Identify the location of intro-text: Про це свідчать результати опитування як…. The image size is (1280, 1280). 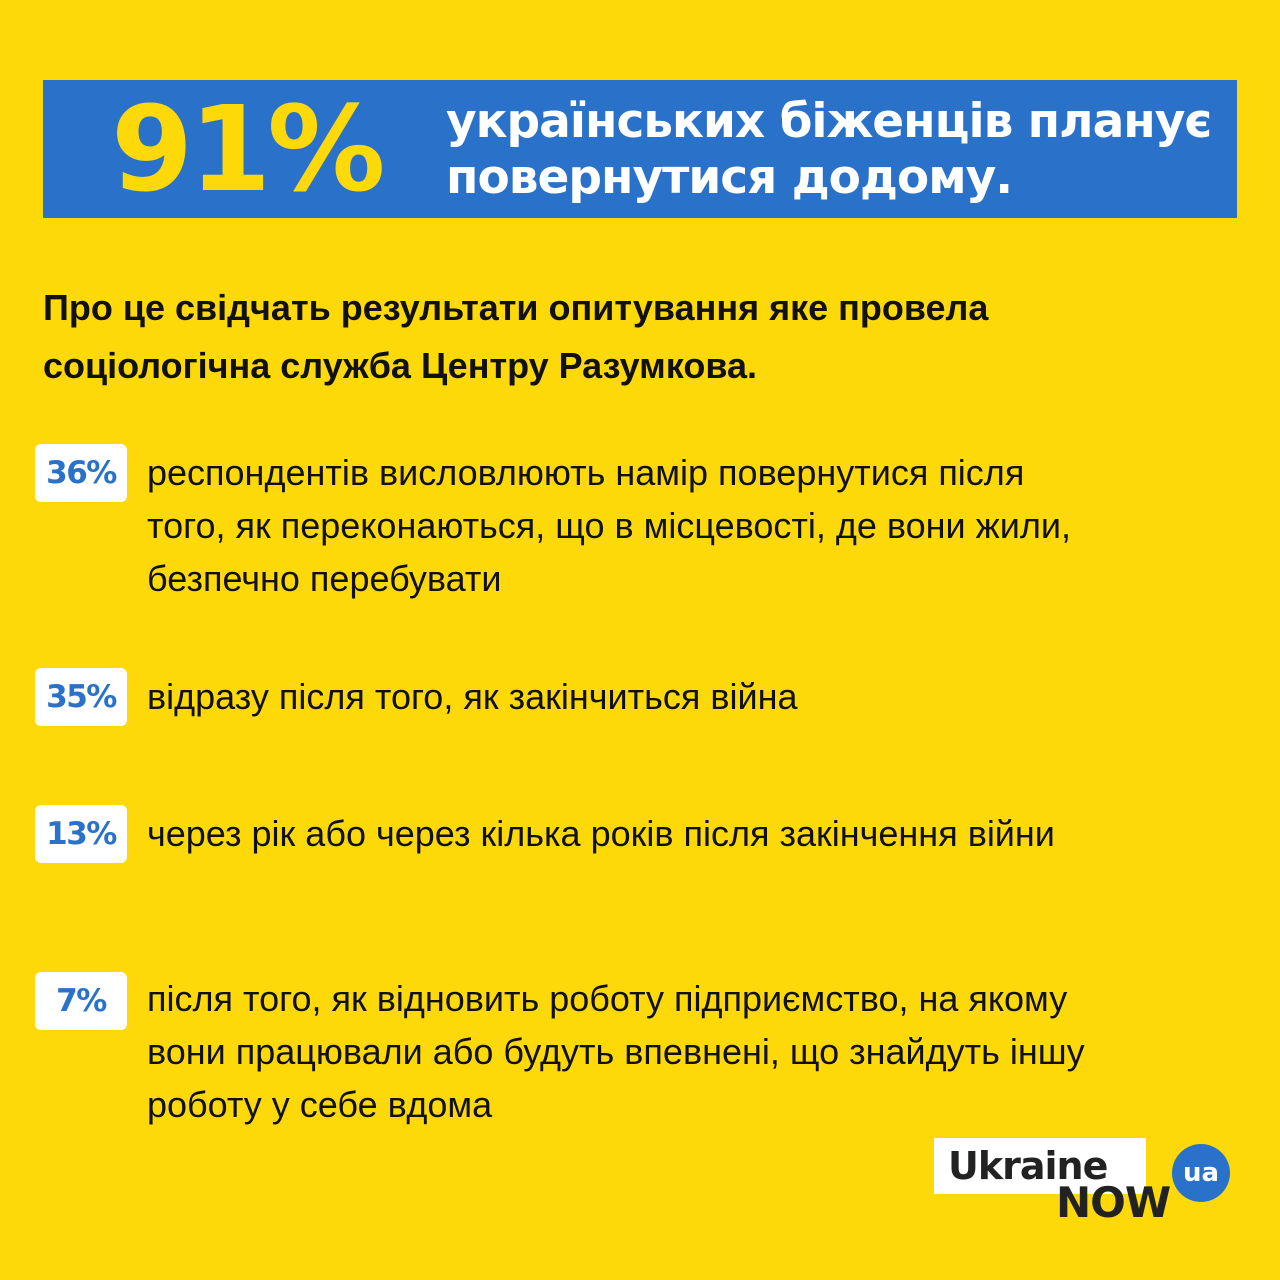
(643, 337).